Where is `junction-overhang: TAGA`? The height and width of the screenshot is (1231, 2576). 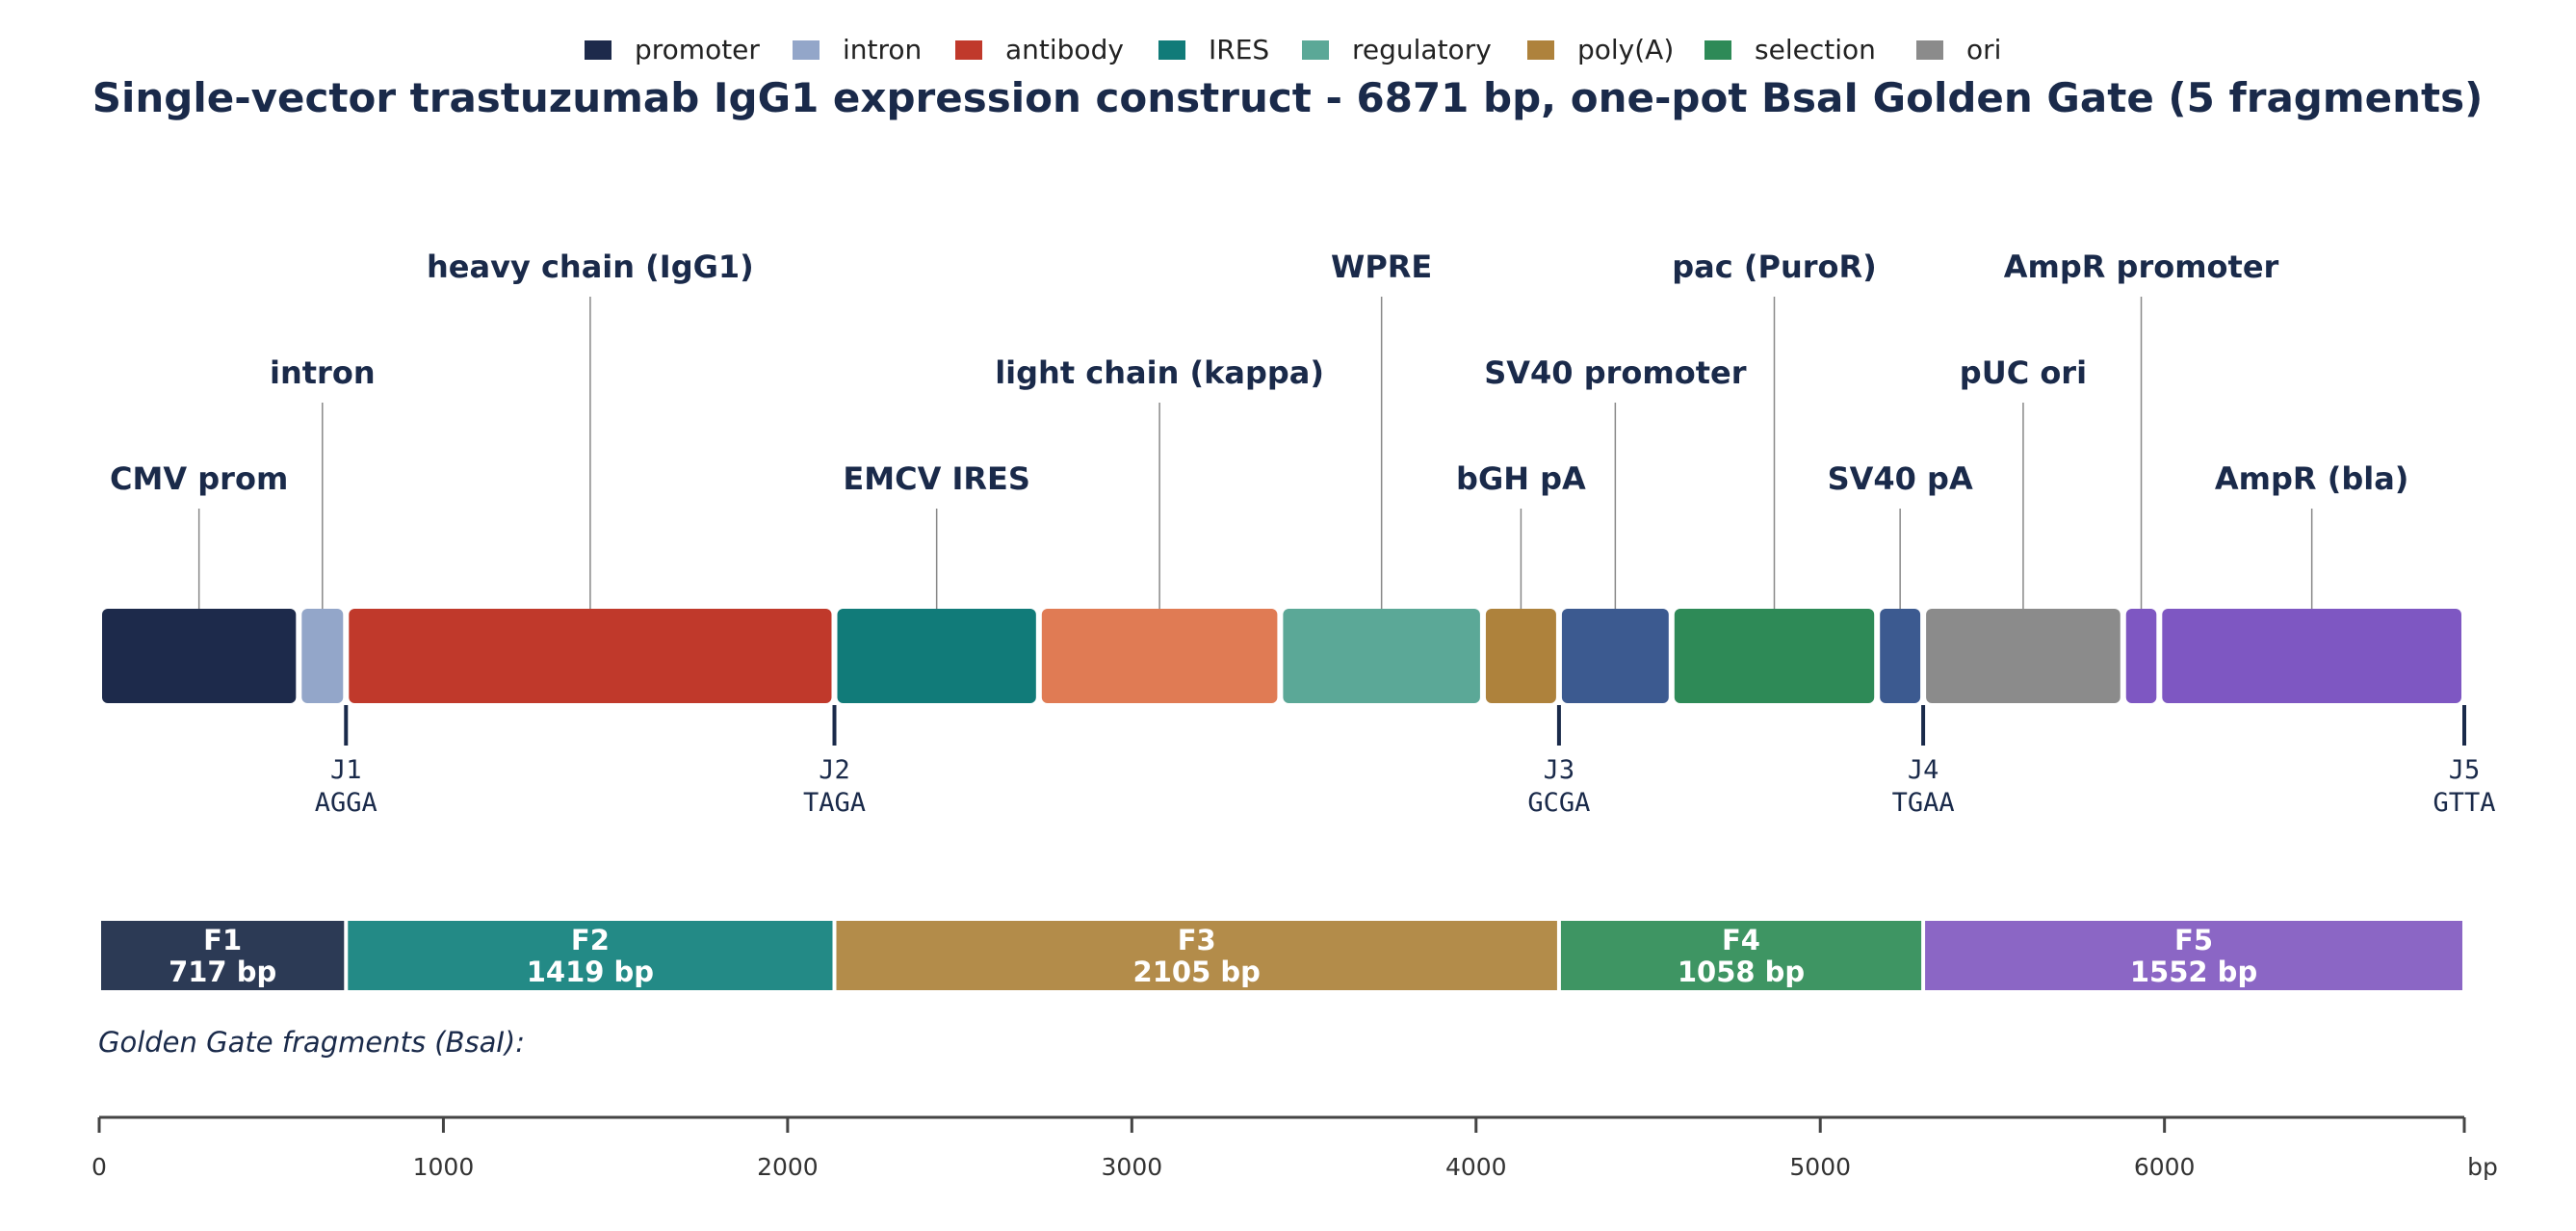
junction-overhang: TAGA is located at coordinates (834, 803).